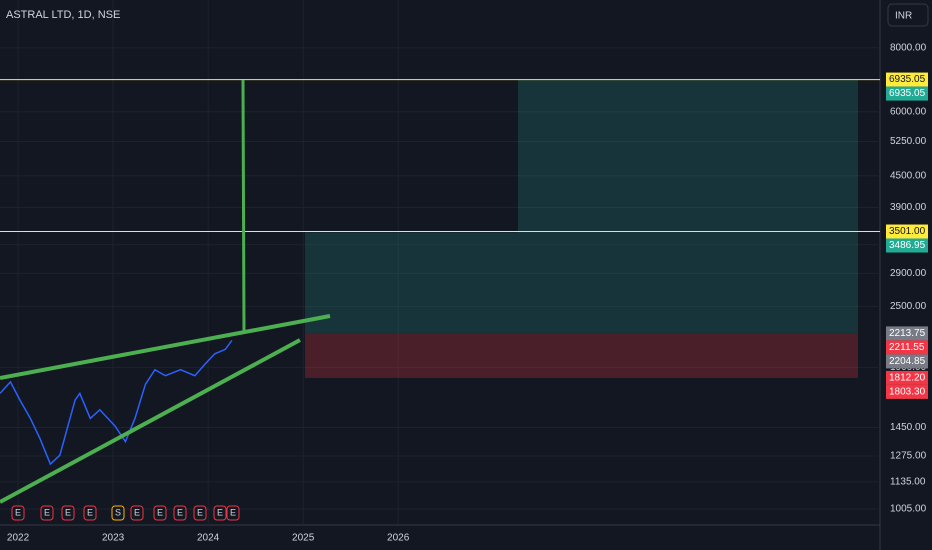 The image size is (932, 550). Describe the element at coordinates (908, 306) in the screenshot. I see `y-tick-label: 2500.00` at that location.